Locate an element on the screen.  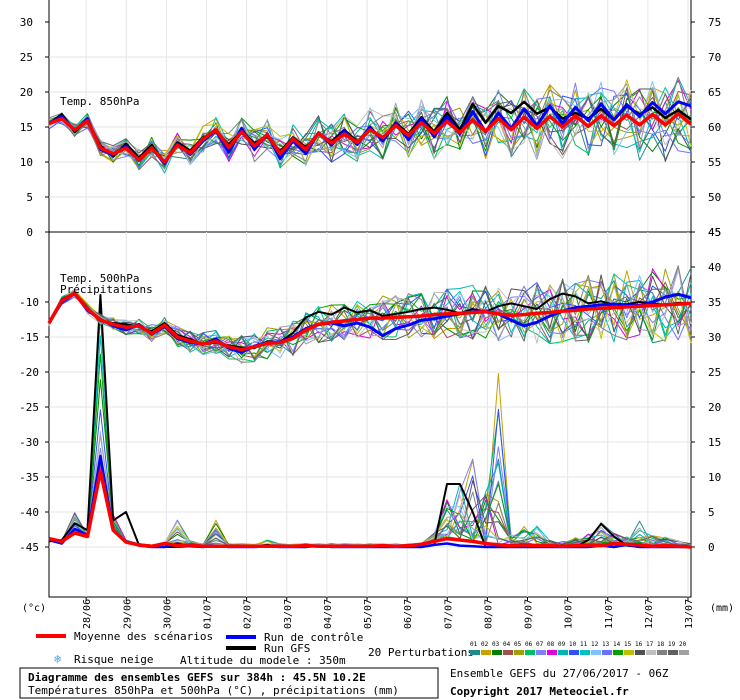
y-tick-label: -25 is located at coordinates (29, 407).